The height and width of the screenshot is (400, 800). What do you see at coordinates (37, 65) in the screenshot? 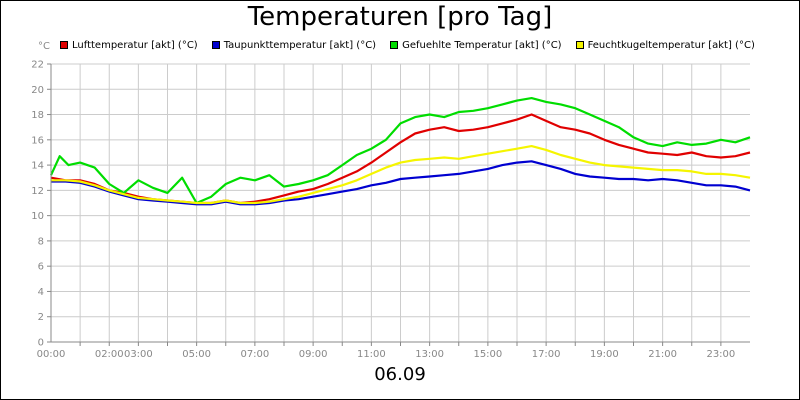
I see `y-tick-label: 22` at bounding box center [37, 65].